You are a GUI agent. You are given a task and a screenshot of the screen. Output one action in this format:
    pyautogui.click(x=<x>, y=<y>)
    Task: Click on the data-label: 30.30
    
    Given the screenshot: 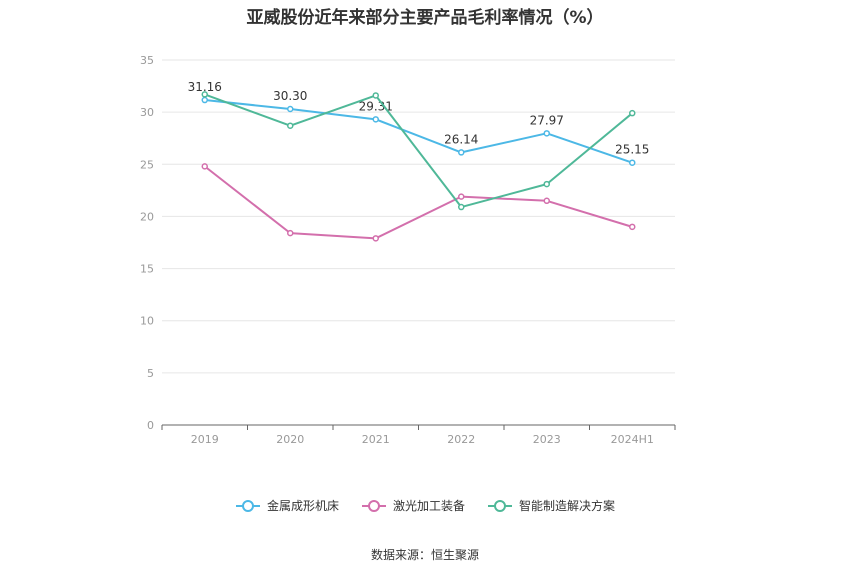 What is the action you would take?
    pyautogui.click(x=290, y=96)
    